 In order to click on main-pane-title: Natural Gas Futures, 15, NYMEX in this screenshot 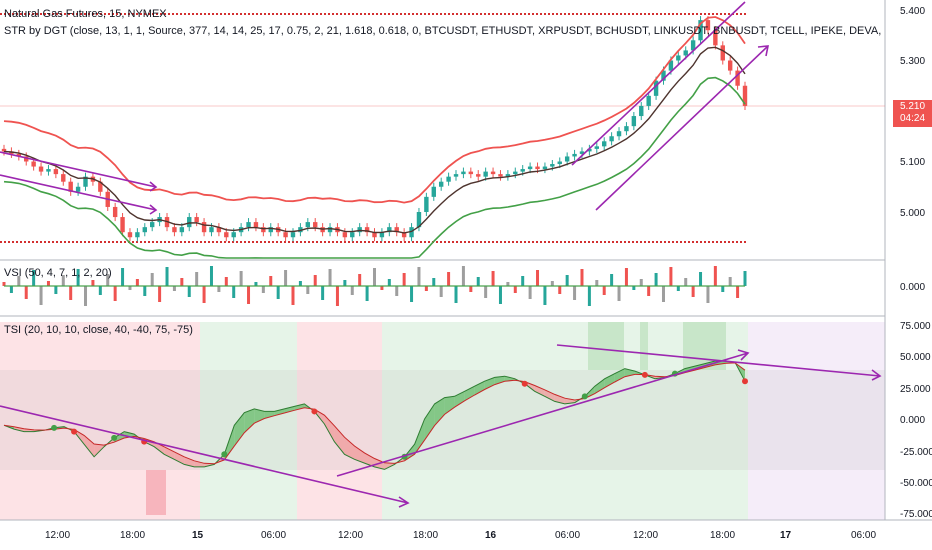, I will do `click(85, 14)`.